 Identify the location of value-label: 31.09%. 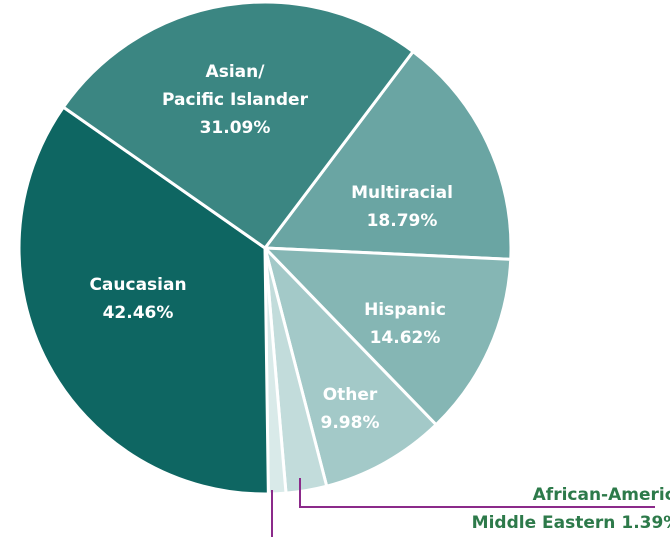
(235, 128).